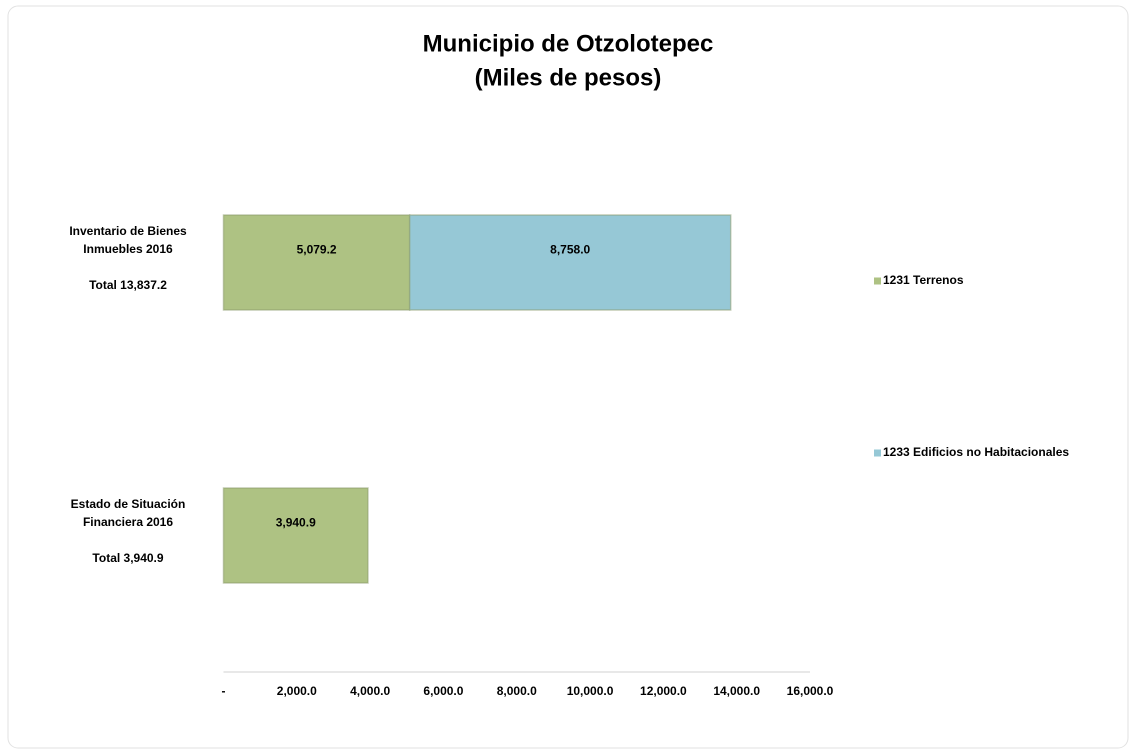 The width and height of the screenshot is (1135, 755). I want to click on x-tick-label: 6,000.0, so click(443, 691).